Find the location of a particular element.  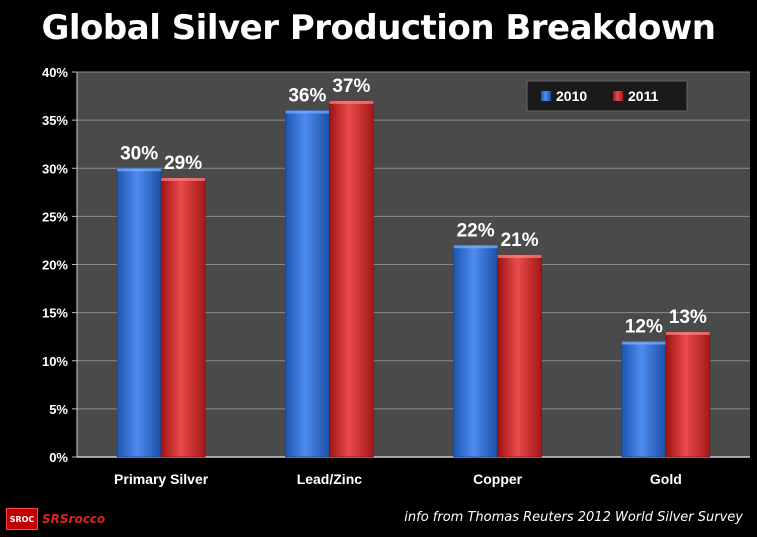

data-label: 12% is located at coordinates (644, 327).